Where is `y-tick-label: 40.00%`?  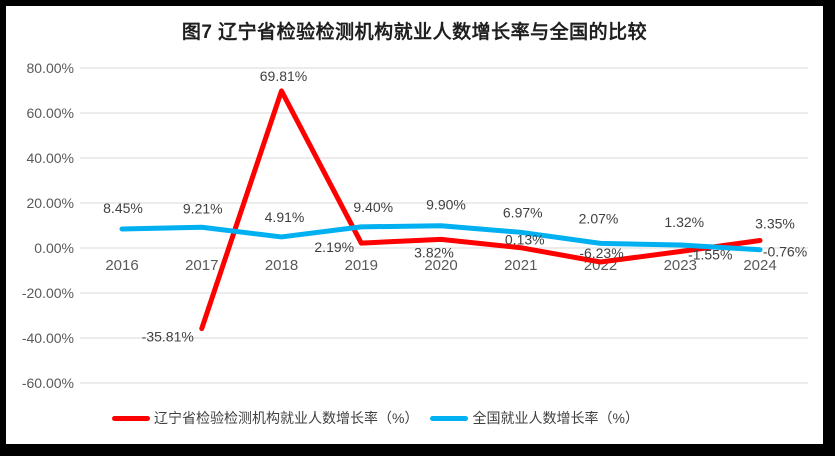
y-tick-label: 40.00% is located at coordinates (50, 158).